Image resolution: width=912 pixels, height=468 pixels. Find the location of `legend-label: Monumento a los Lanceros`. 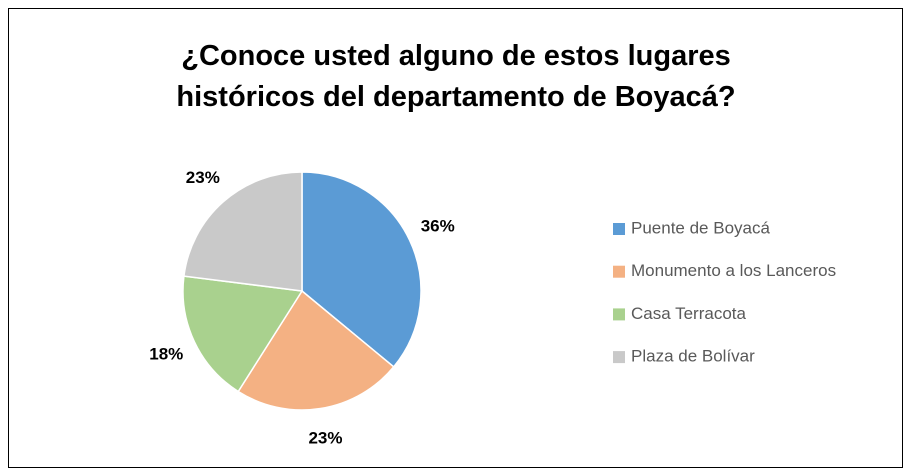

legend-label: Monumento a los Lanceros is located at coordinates (733, 270).